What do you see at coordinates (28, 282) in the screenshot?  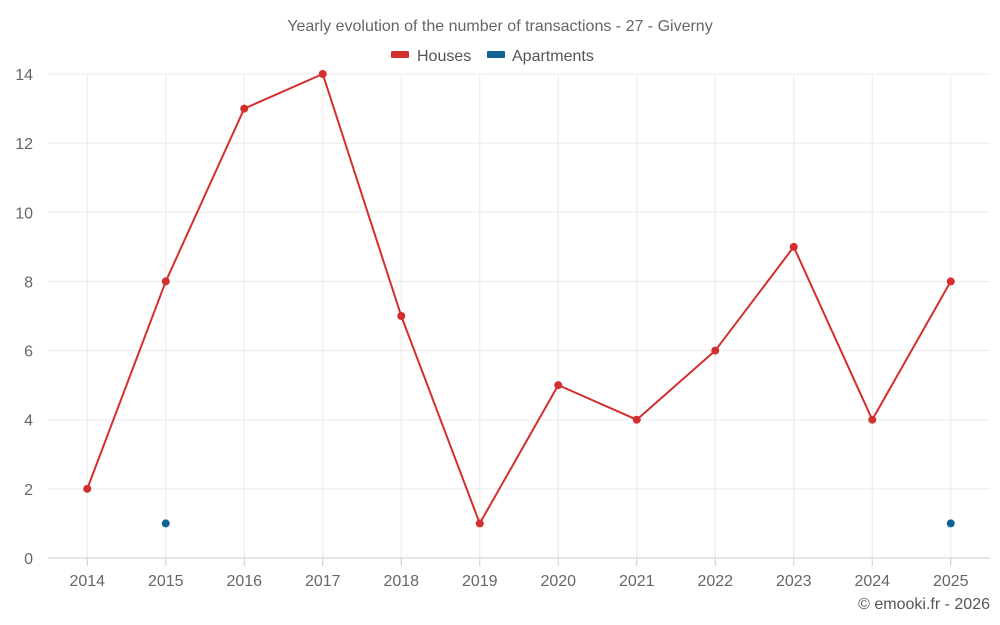 I see `y-tick-label: 8` at bounding box center [28, 282].